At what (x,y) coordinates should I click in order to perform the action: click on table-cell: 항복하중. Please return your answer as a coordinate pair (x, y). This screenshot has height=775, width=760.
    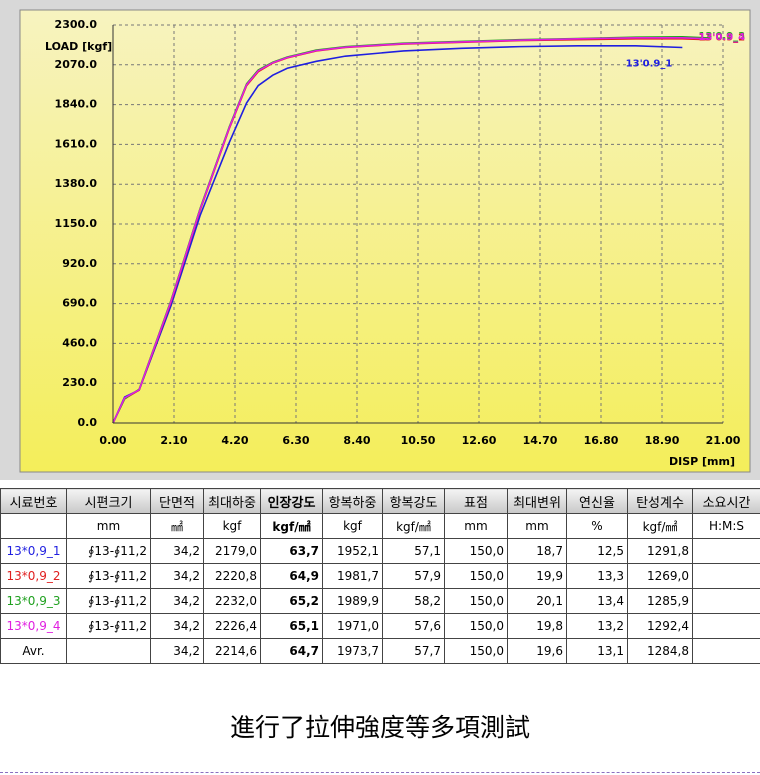
    Looking at the image, I should click on (352, 501).